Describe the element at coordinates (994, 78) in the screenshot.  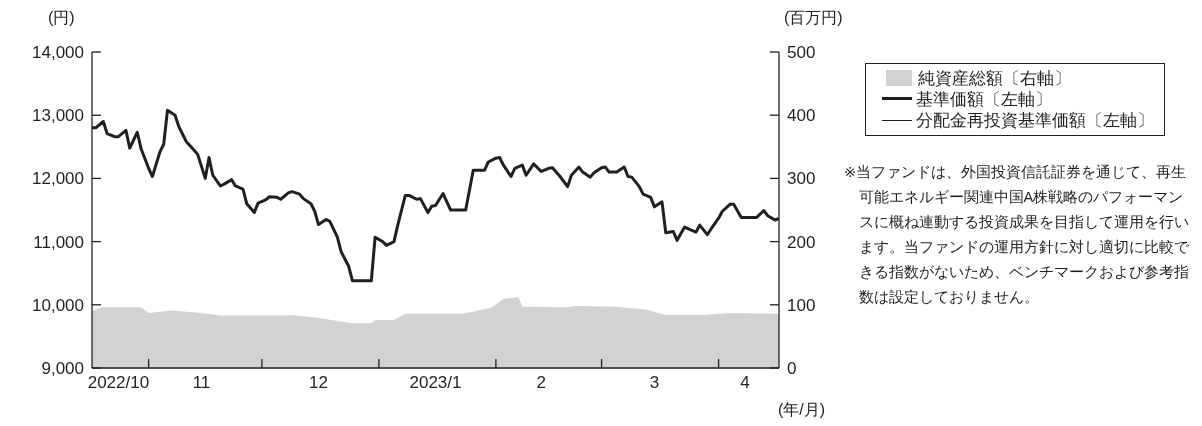
I see `legend-label: 純資産総額〔右軸〕` at that location.